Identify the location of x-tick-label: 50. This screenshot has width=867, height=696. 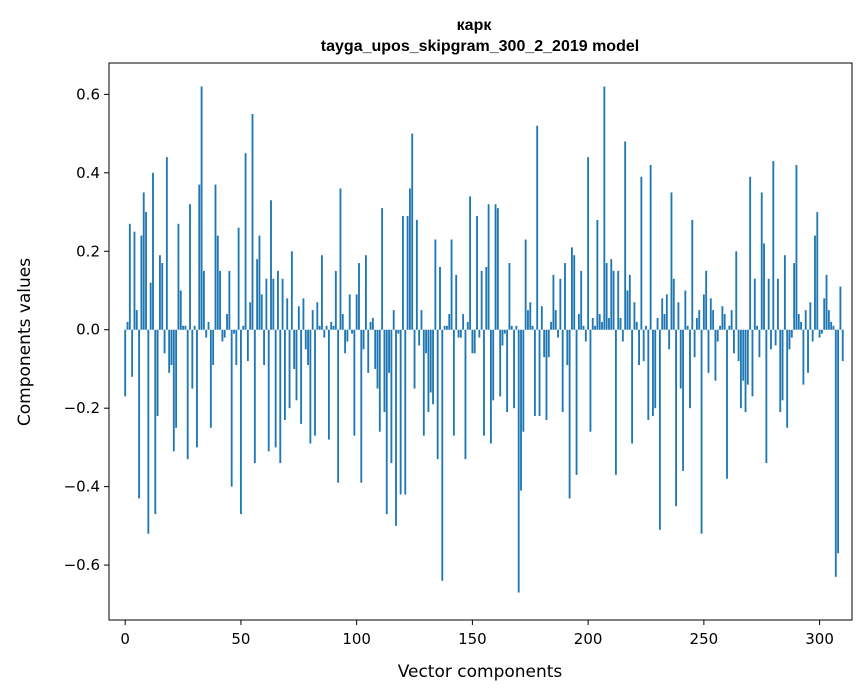
(240, 639).